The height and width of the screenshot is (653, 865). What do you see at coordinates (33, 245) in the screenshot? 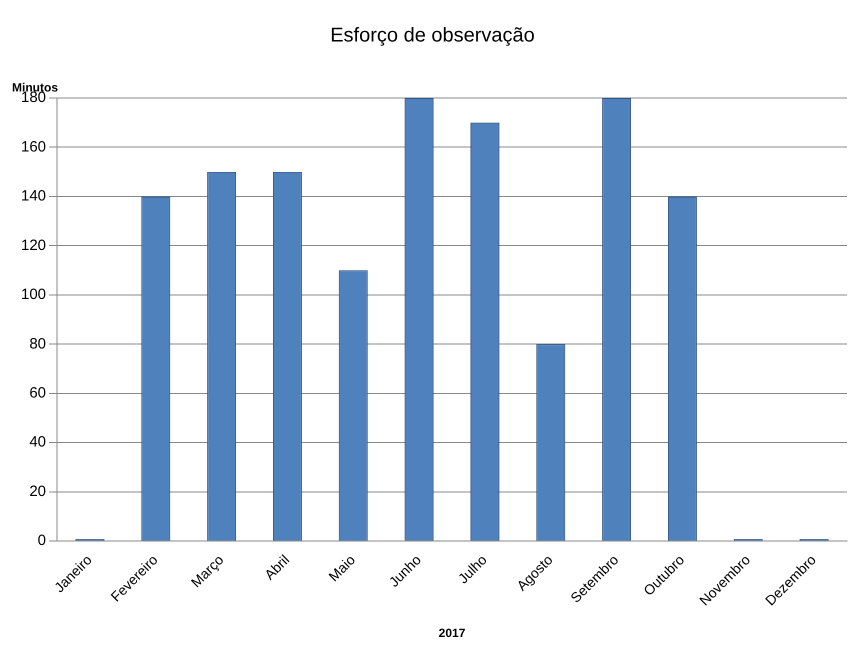
I see `y-tick-label: 120` at bounding box center [33, 245].